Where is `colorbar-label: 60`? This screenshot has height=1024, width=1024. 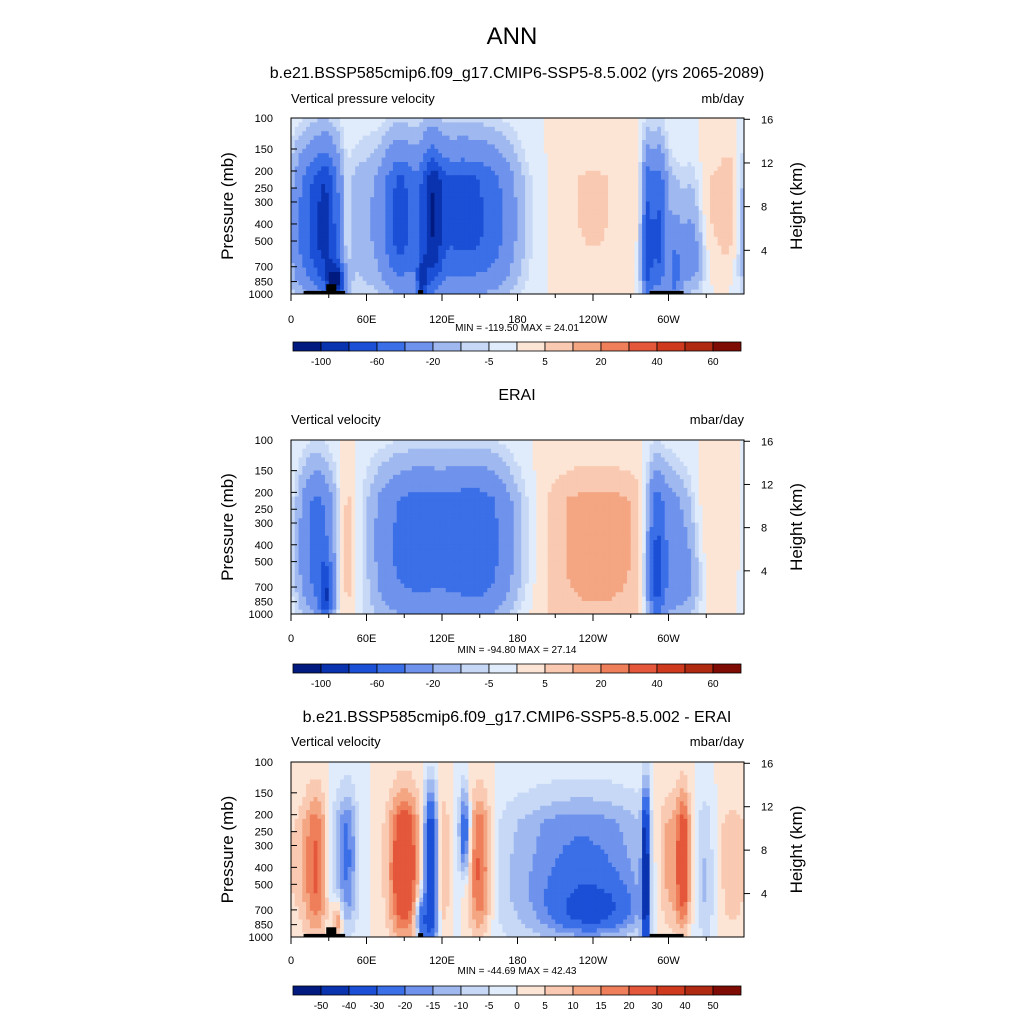 colorbar-label: 60 is located at coordinates (713, 362).